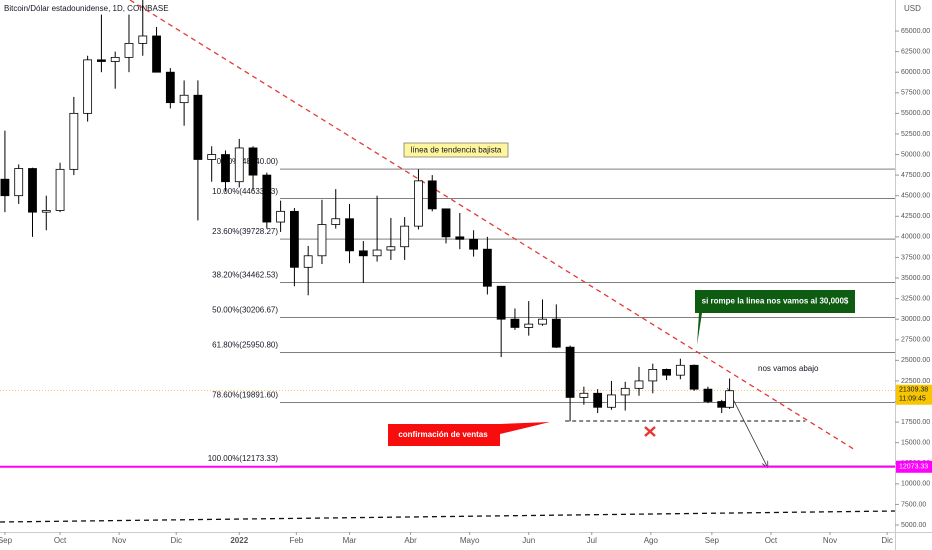 The image size is (932, 550). I want to click on fib-label: 100.00%(12173.33), so click(243, 458).